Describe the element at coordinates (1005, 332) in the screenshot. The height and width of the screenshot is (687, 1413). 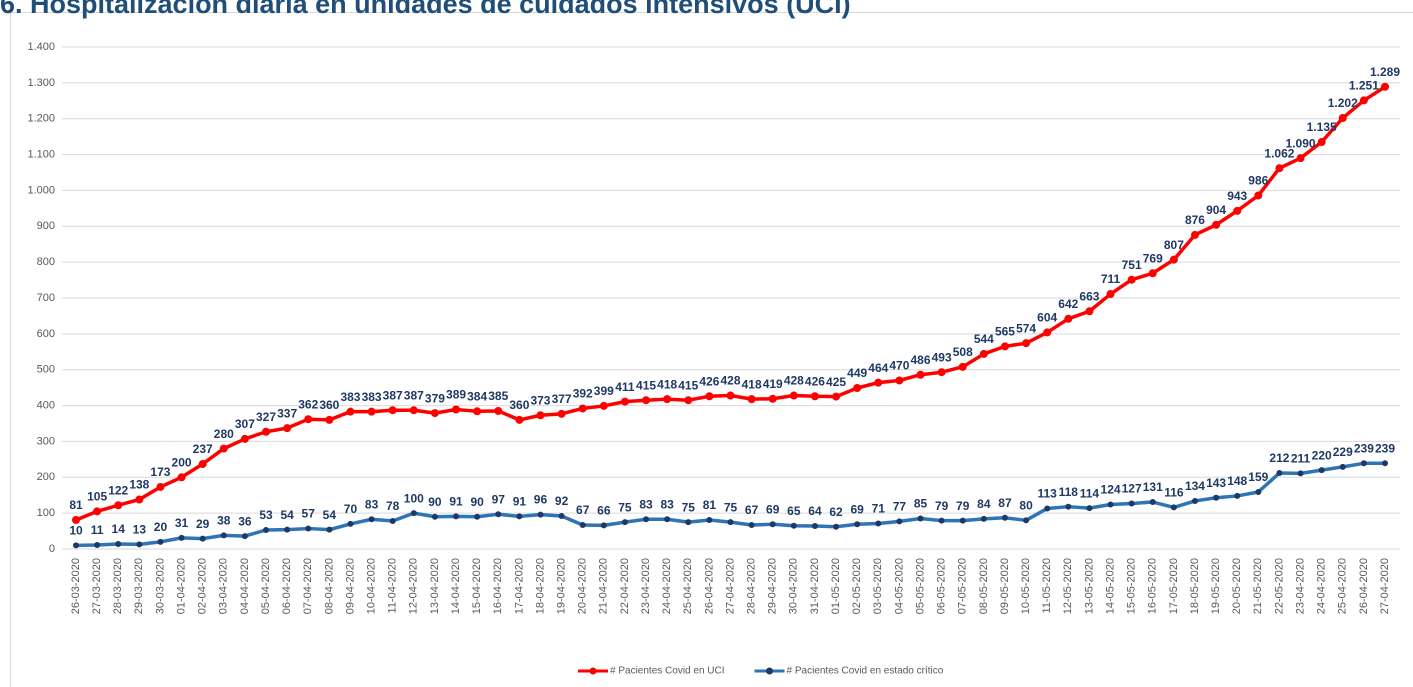
I see `data-label: 565` at that location.